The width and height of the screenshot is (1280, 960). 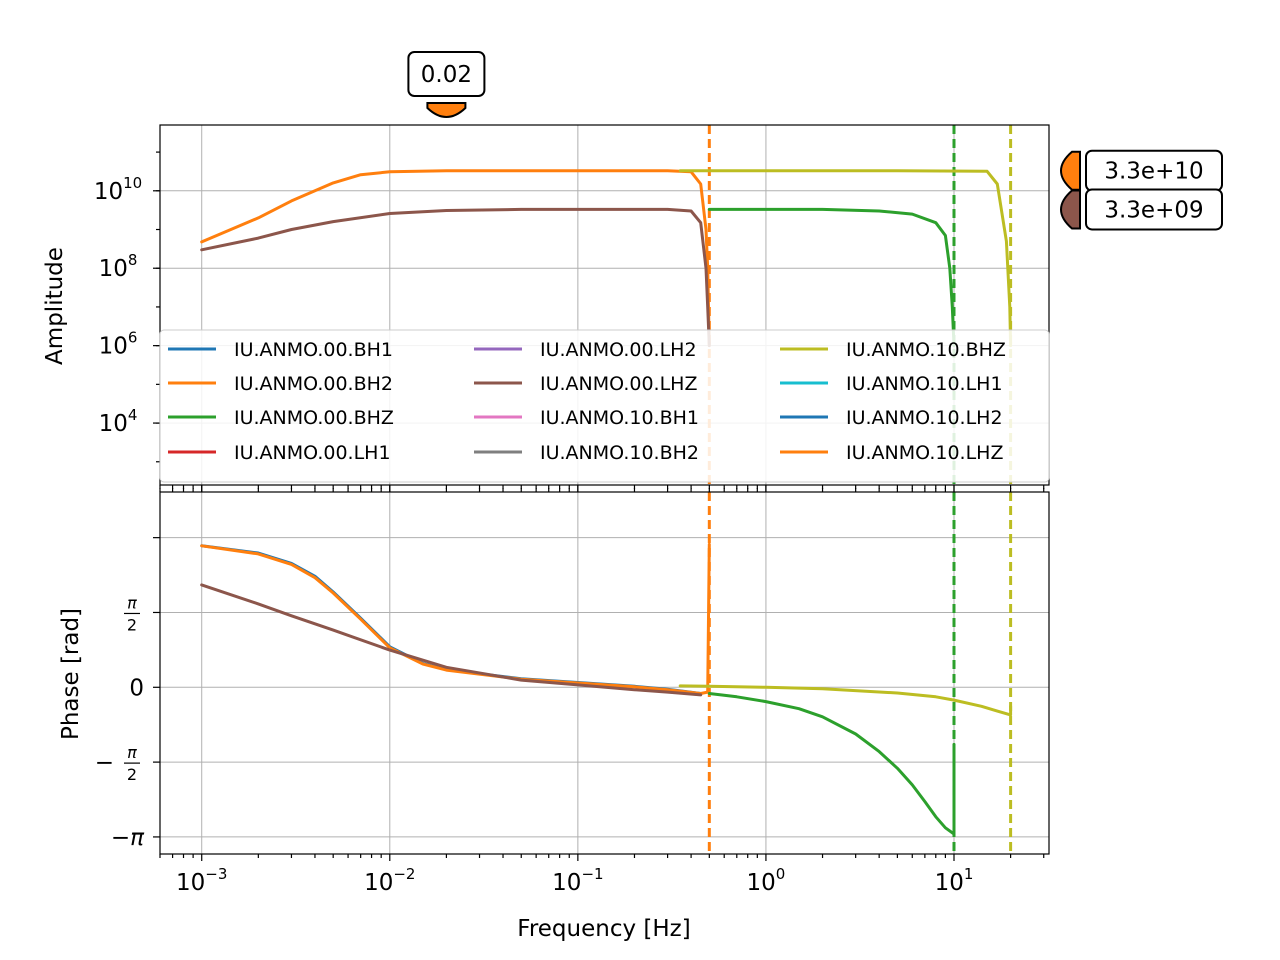 I want to click on legend-label: IU.ANMO.10.BH1, so click(x=619, y=418).